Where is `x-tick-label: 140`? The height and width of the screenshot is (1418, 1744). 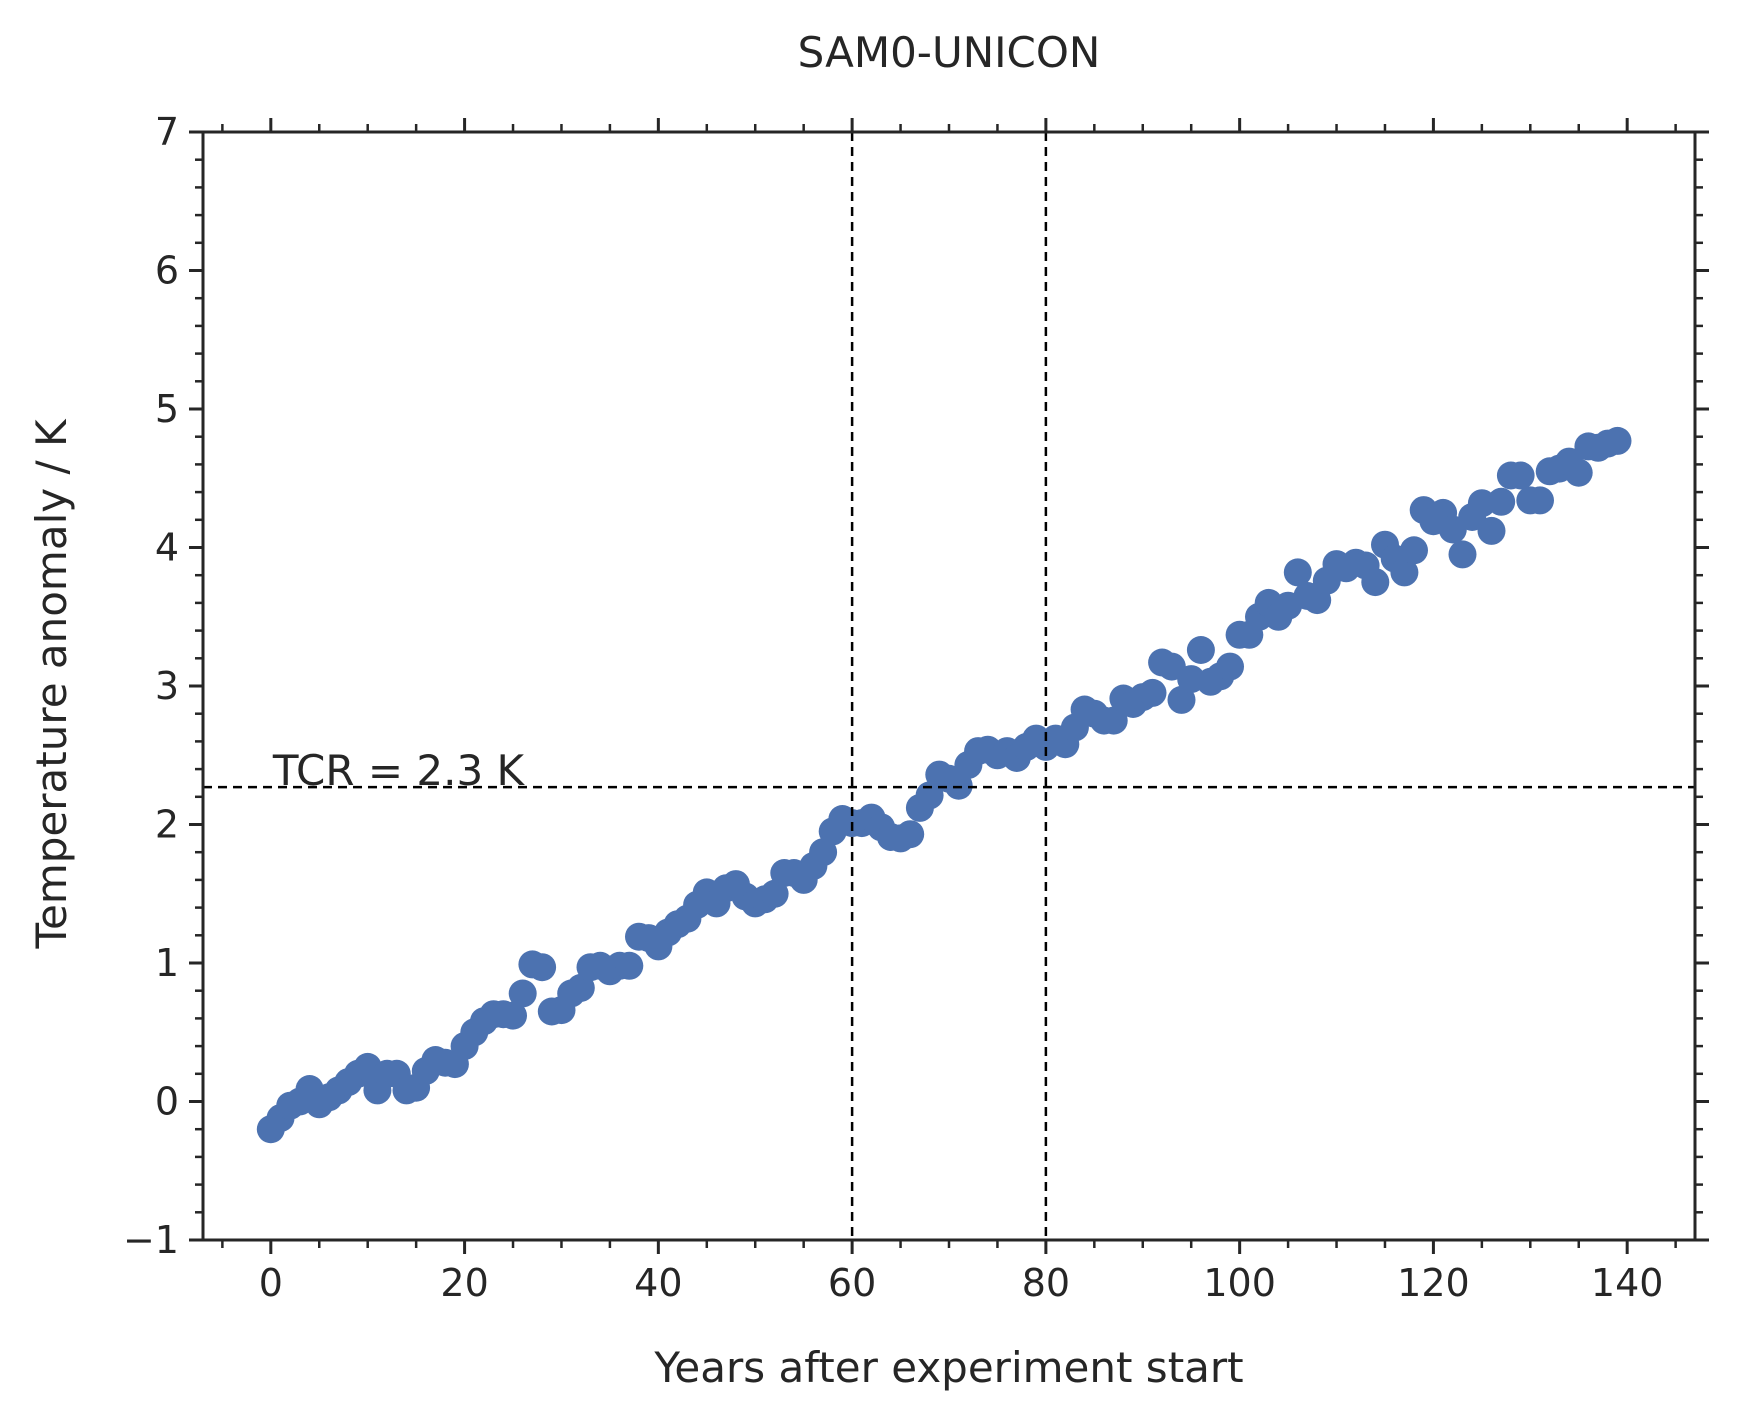 x-tick-label: 140 is located at coordinates (1627, 1283).